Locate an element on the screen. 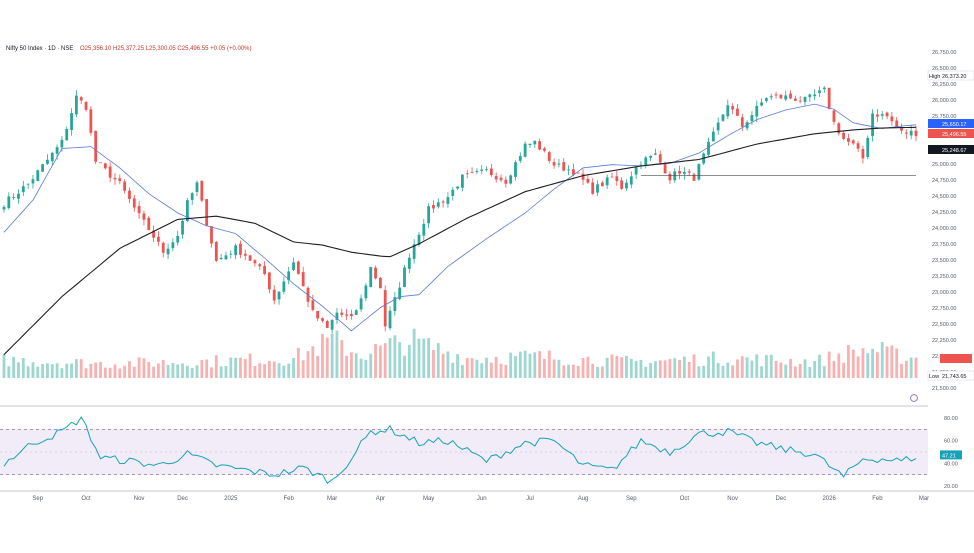 The height and width of the screenshot is (553, 974). rsi-band is located at coordinates (464, 452).